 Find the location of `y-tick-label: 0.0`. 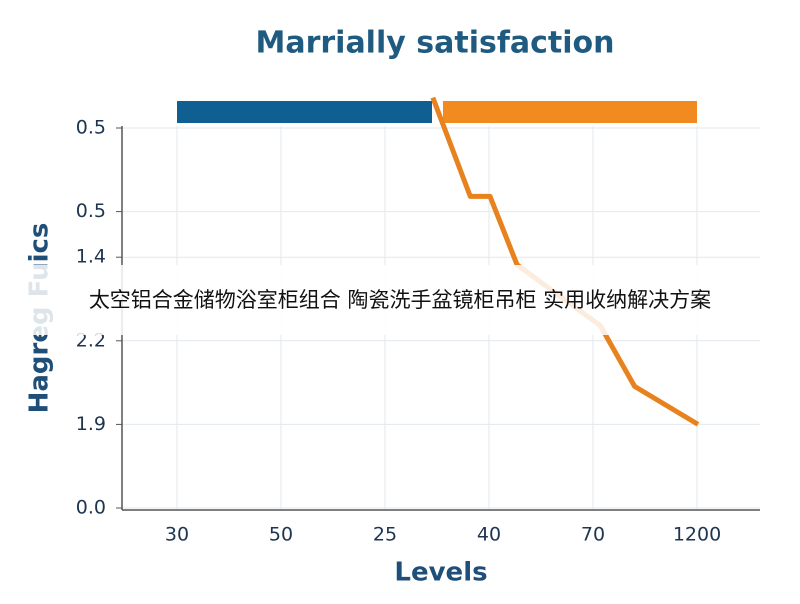

y-tick-label: 0.0 is located at coordinates (91, 508).